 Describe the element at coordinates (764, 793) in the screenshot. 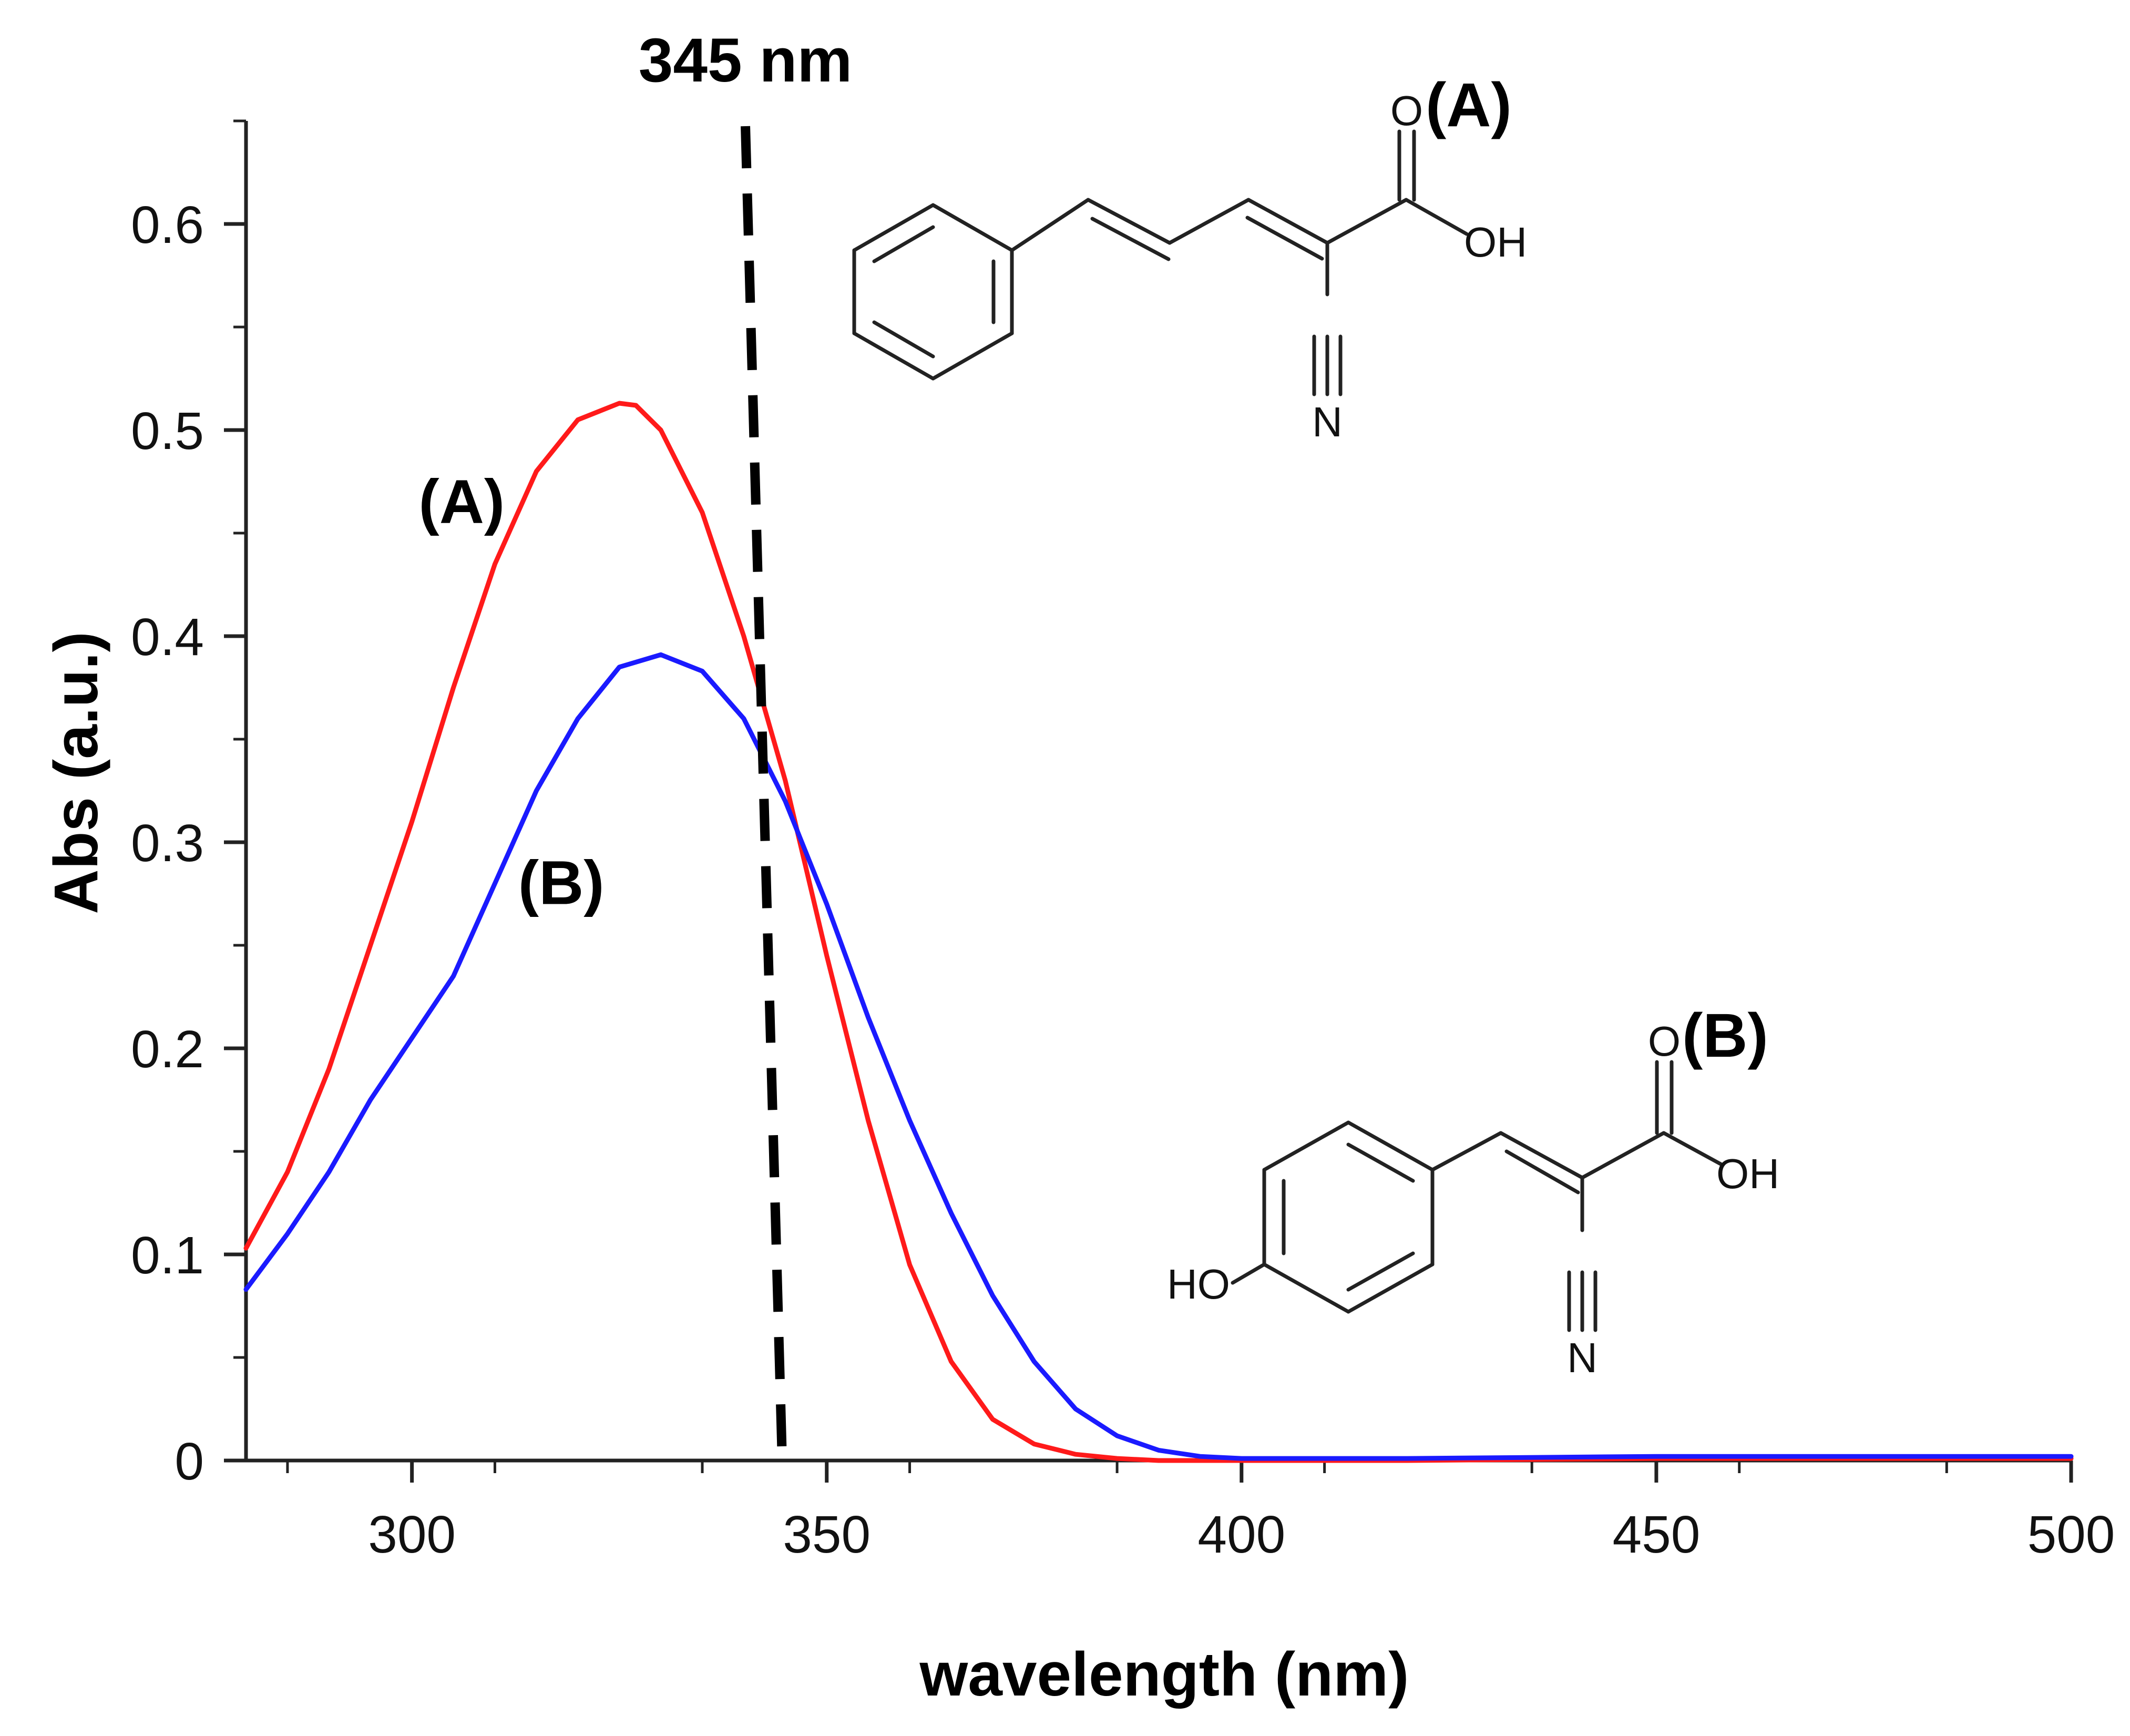

I see `wavelength-marker-line` at that location.